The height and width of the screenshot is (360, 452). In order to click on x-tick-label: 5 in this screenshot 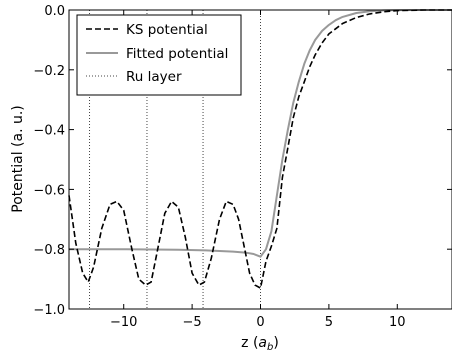, I will do `click(329, 322)`.